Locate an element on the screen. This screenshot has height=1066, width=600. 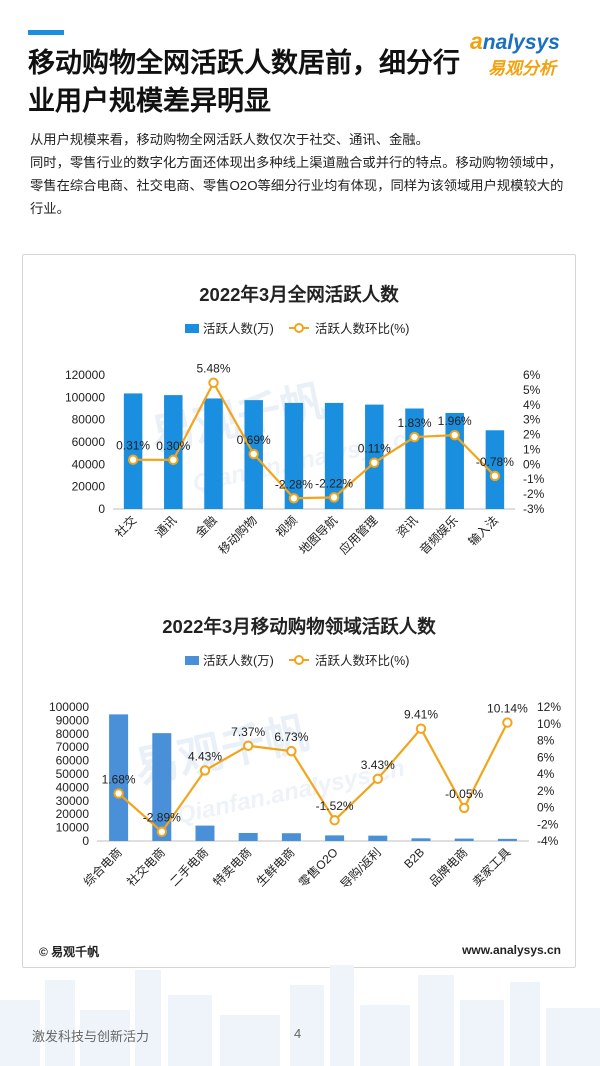
chart2-left-tick: 50000 is located at coordinates (73, 774).